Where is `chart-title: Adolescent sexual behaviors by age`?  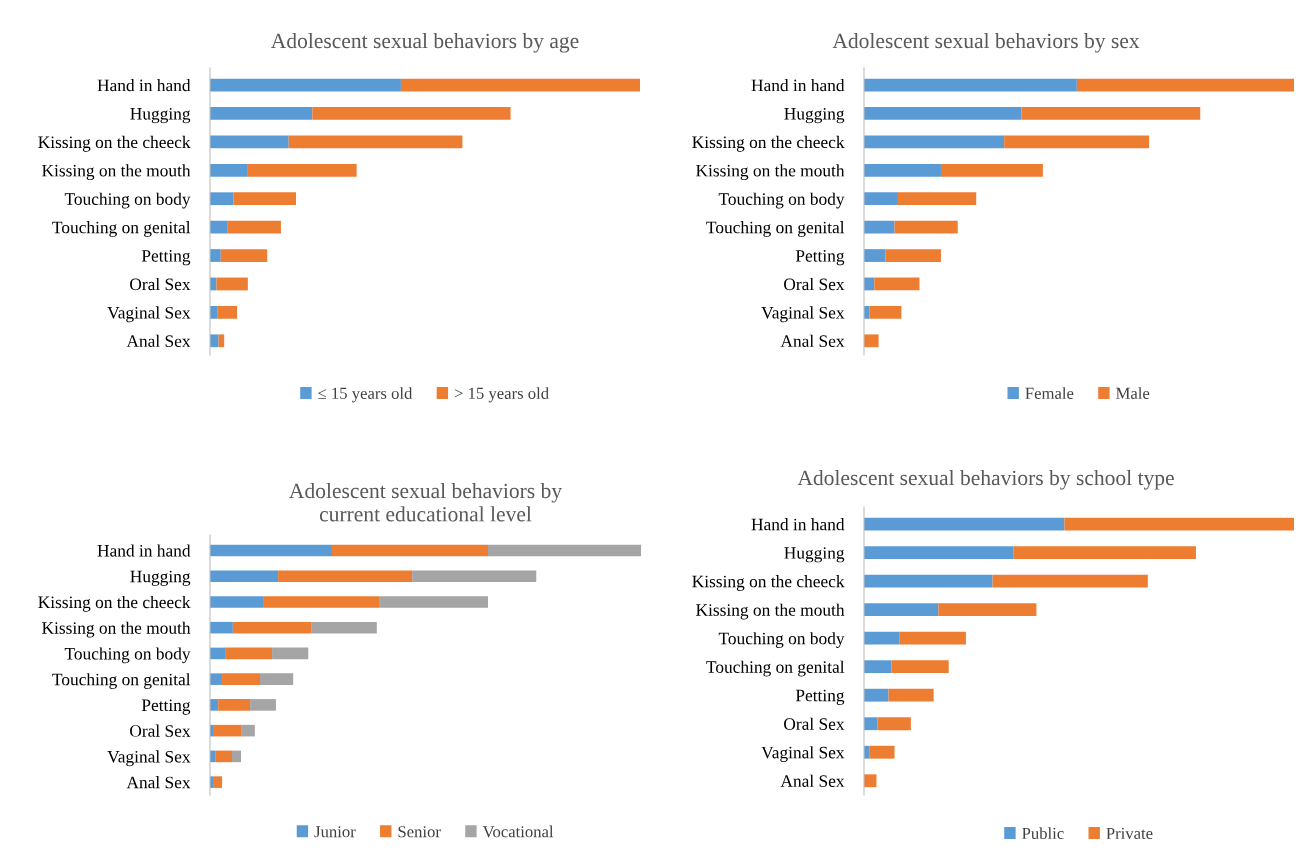 chart-title: Adolescent sexual behaviors by age is located at coordinates (424, 43).